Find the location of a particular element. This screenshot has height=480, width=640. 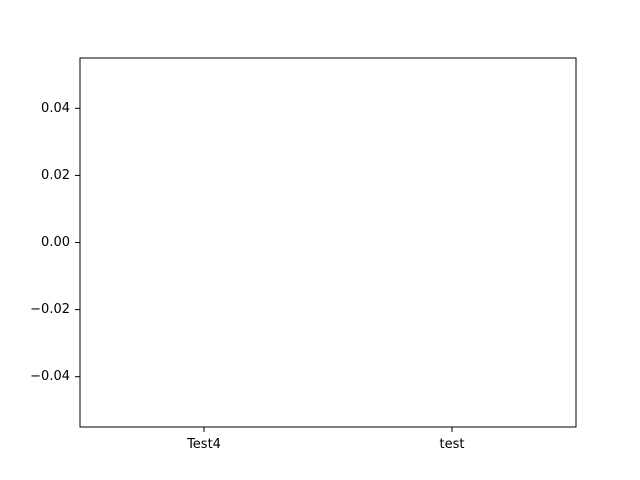

y-tick-label: −0.02 is located at coordinates (50, 309).